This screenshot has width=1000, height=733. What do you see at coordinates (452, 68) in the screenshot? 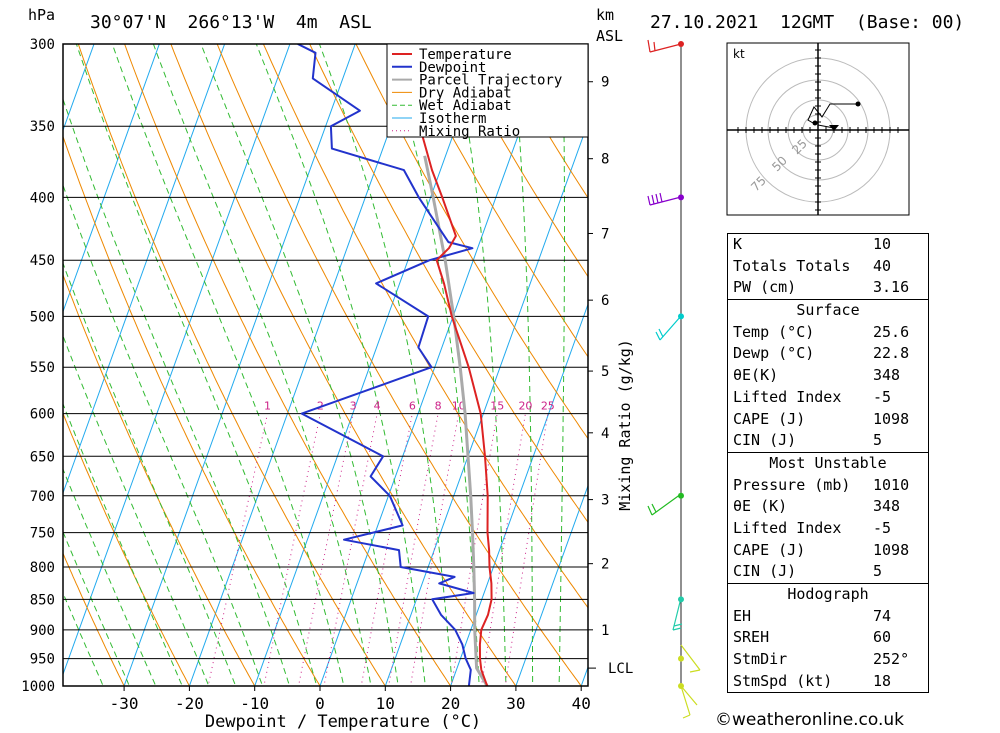
I see `legend-label: Dewpoint` at bounding box center [452, 68].